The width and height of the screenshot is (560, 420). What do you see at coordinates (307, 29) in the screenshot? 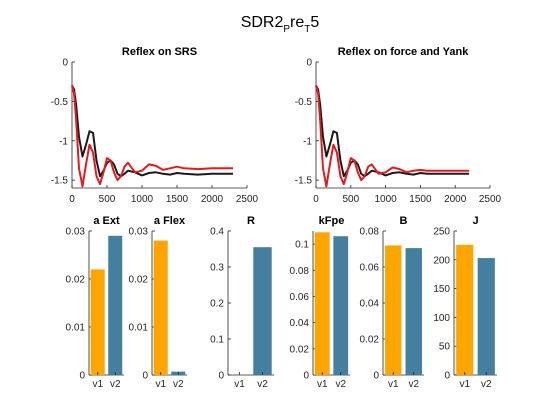
I see `figure-title-sub2: T` at bounding box center [307, 29].